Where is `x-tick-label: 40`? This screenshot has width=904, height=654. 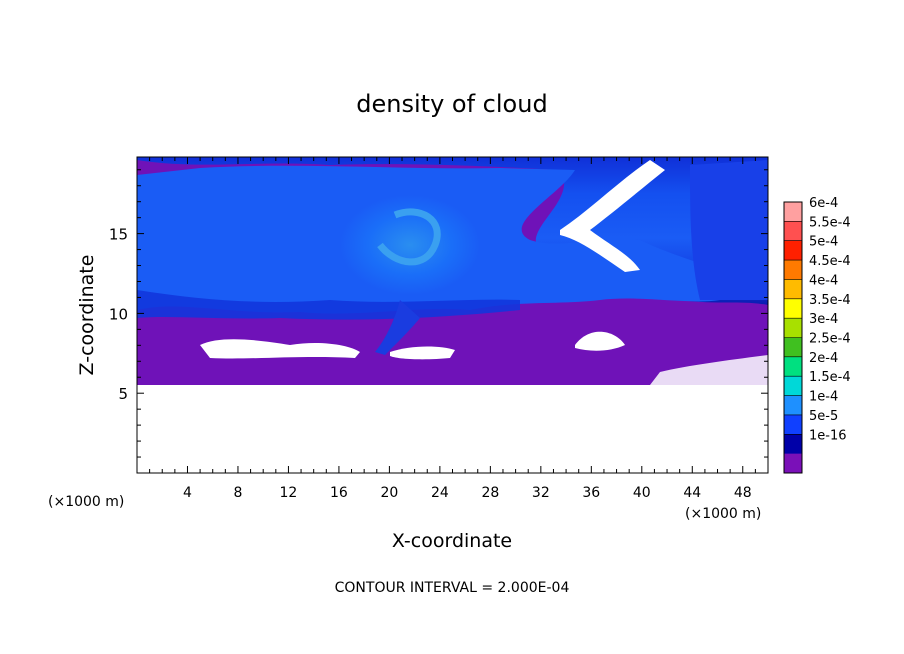 x-tick-label: 40 is located at coordinates (642, 493).